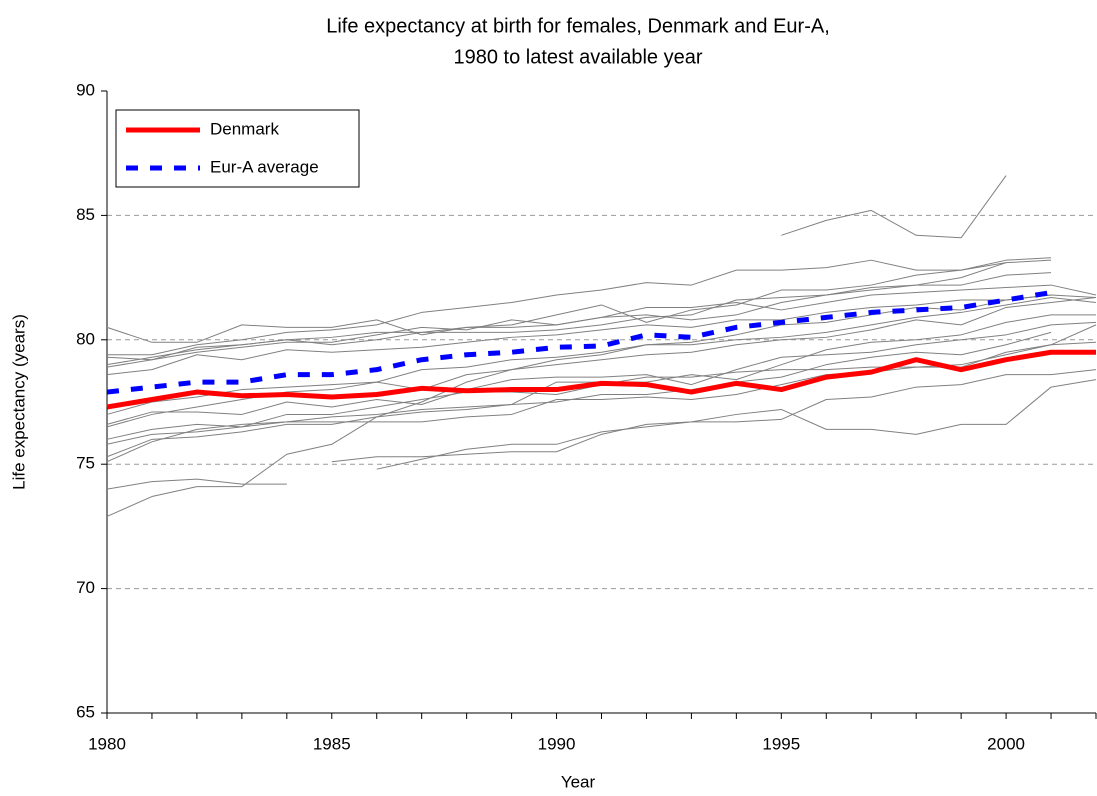 The height and width of the screenshot is (796, 1097). Describe the element at coordinates (85, 338) in the screenshot. I see `y-tick-label: 80` at that location.